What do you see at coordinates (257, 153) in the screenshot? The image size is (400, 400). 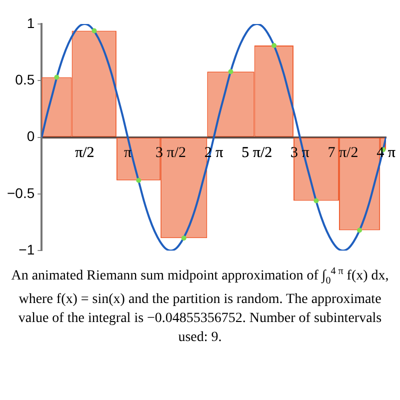 I see `x-tick-label: 5 π/2` at bounding box center [257, 153].